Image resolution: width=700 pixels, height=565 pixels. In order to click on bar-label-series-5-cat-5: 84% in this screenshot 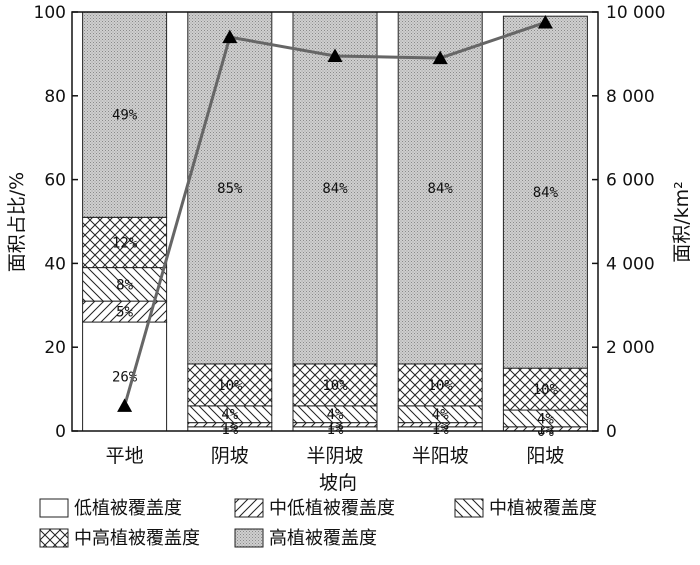, I will do `click(546, 193)`.